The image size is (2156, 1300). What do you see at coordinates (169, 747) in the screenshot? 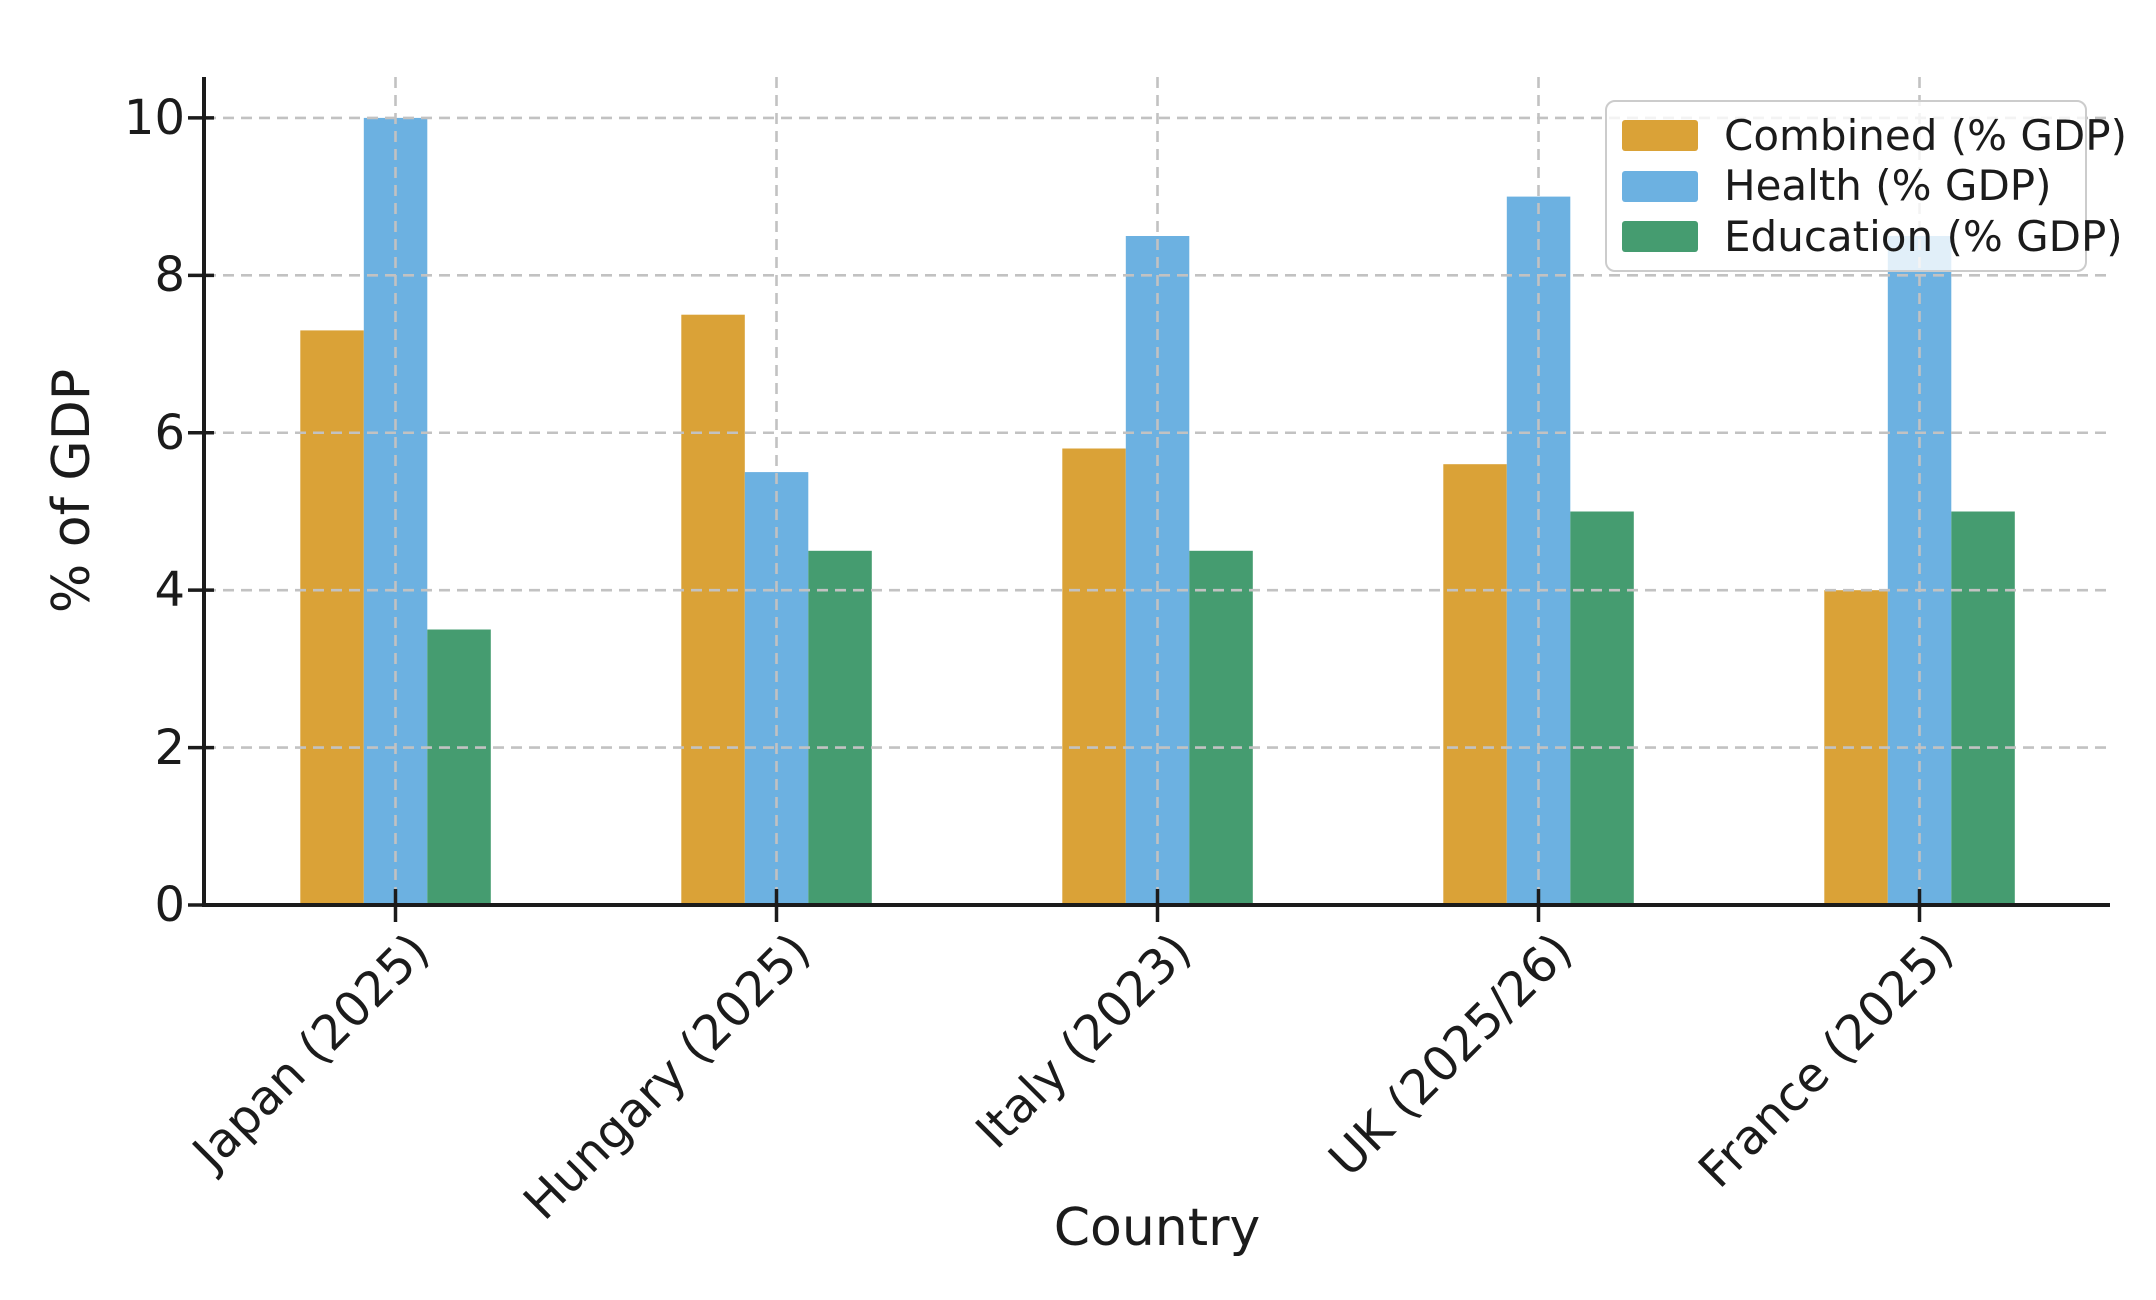
I see `y-tick-label-2: 2` at bounding box center [169, 747].